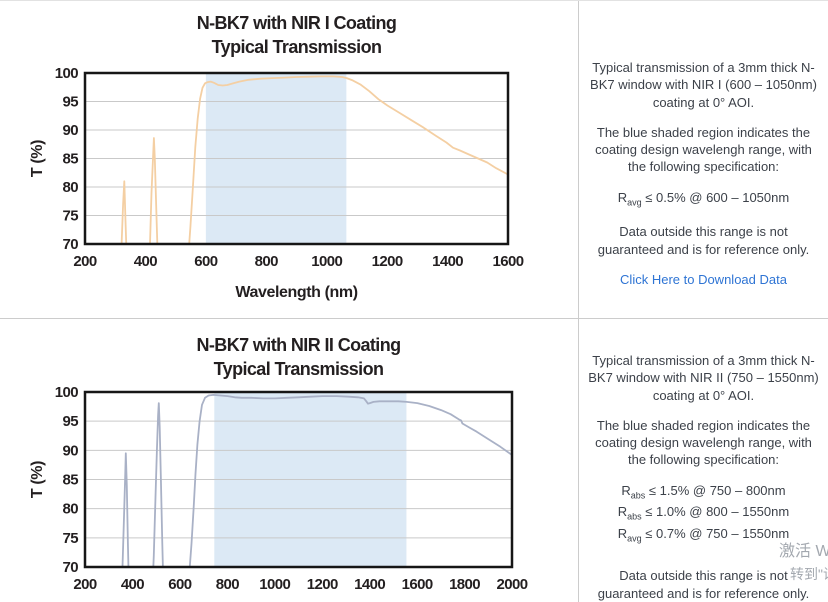 This screenshot has width=828, height=602. Describe the element at coordinates (464, 584) in the screenshot. I see `x-tick-label: 1800` at that location.